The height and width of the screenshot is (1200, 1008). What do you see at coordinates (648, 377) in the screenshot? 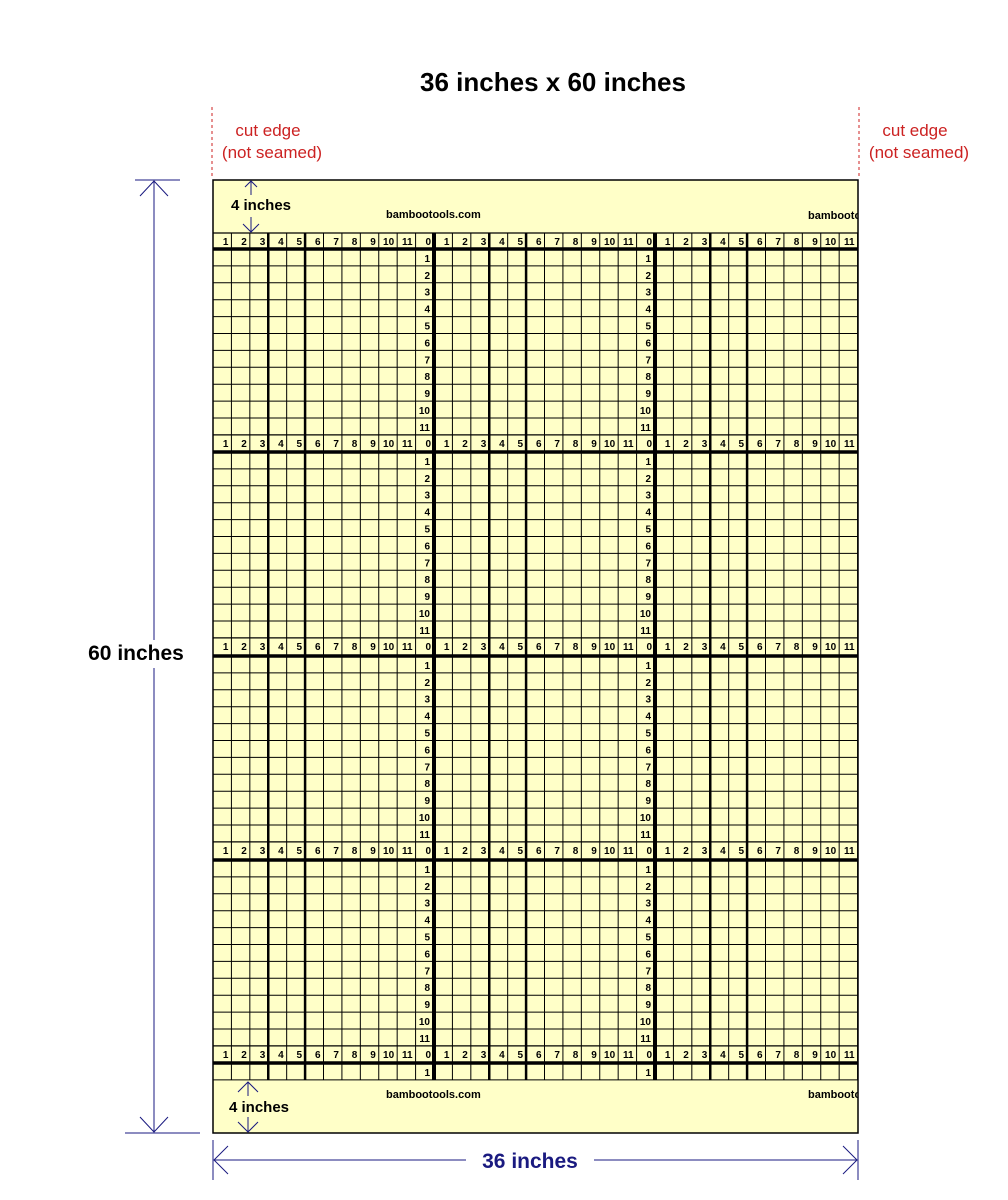
I see `row-inch-label: 8` at bounding box center [648, 377].